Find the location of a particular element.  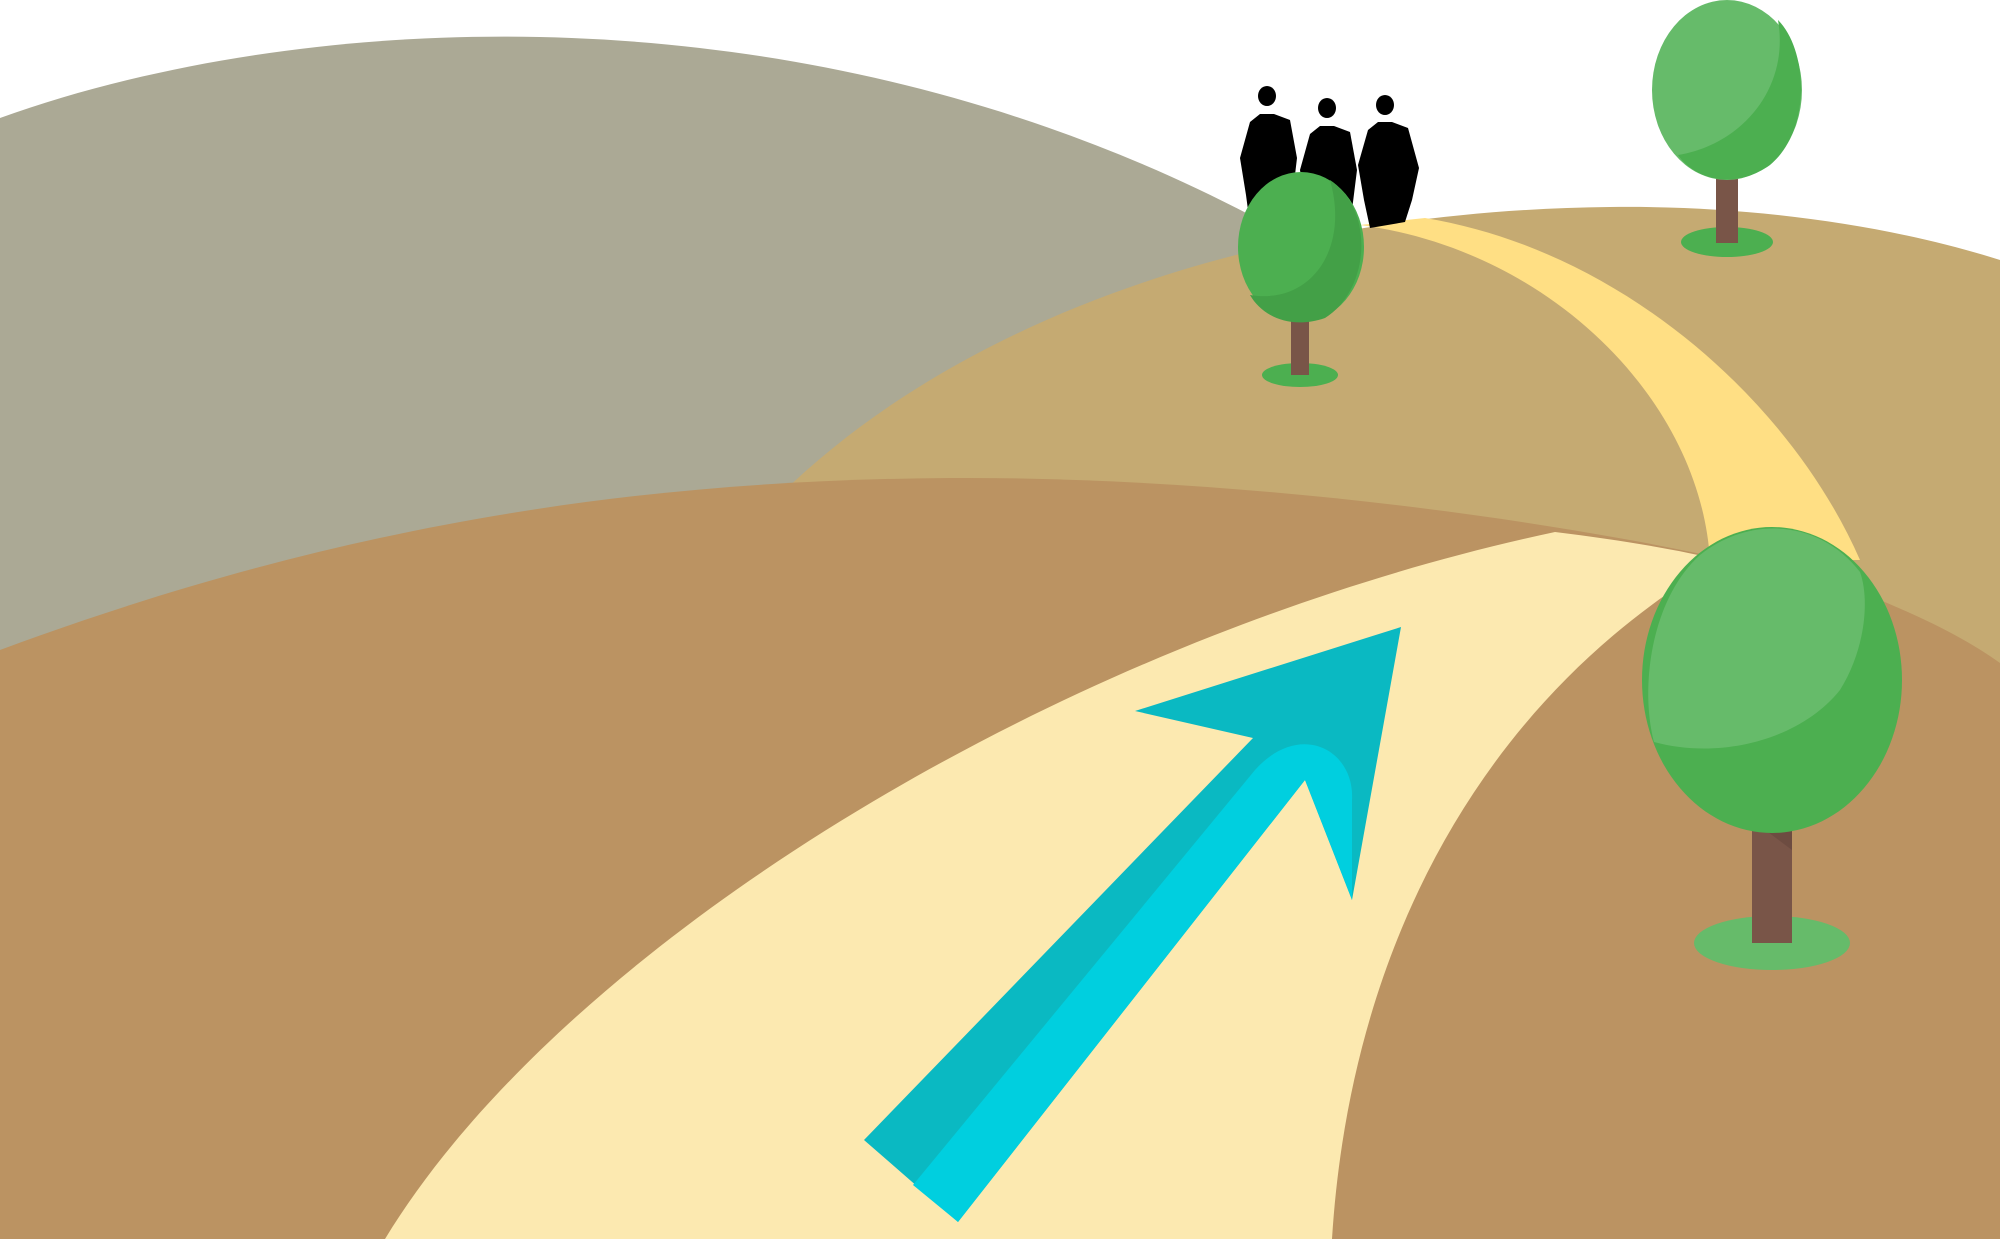

far-path is located at coordinates (1610, 389).